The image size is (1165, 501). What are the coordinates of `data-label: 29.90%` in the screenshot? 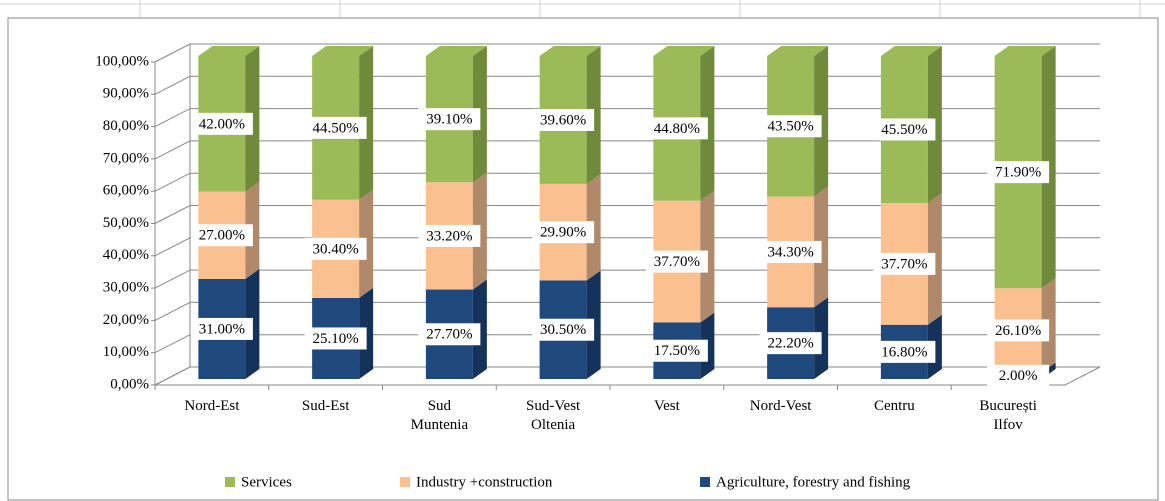 It's located at (563, 233).